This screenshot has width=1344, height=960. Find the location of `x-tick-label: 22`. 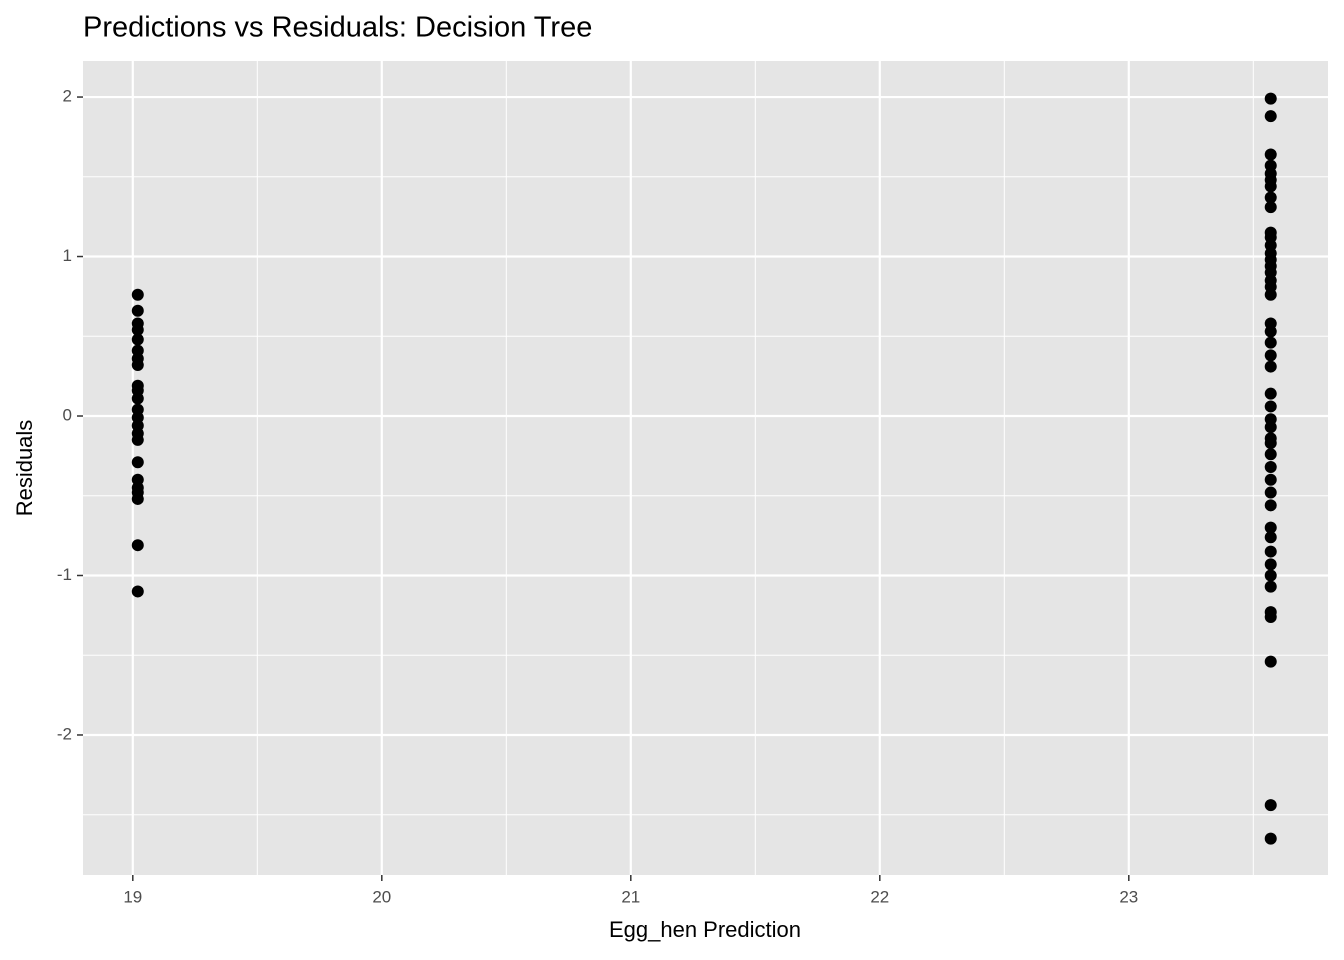

x-tick-label: 22 is located at coordinates (879, 896).